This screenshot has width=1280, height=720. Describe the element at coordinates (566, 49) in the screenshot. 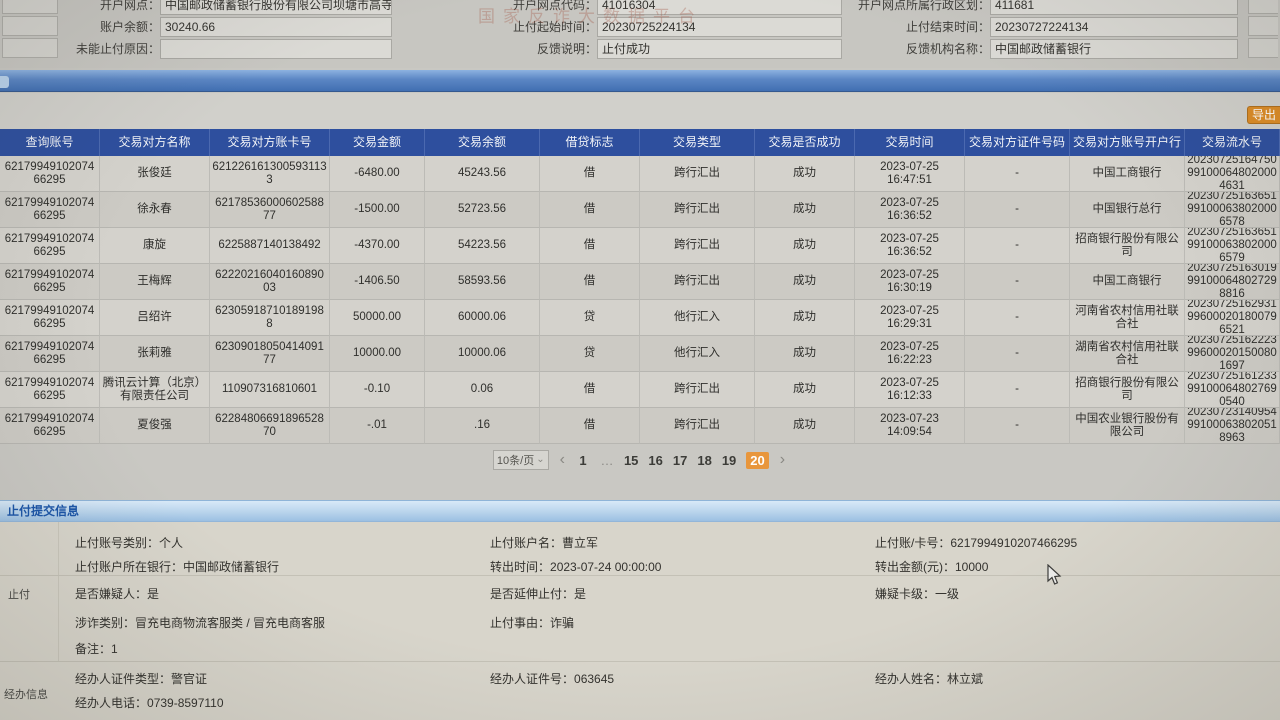

I see `feedback-note-label: 反馈说明：` at that location.